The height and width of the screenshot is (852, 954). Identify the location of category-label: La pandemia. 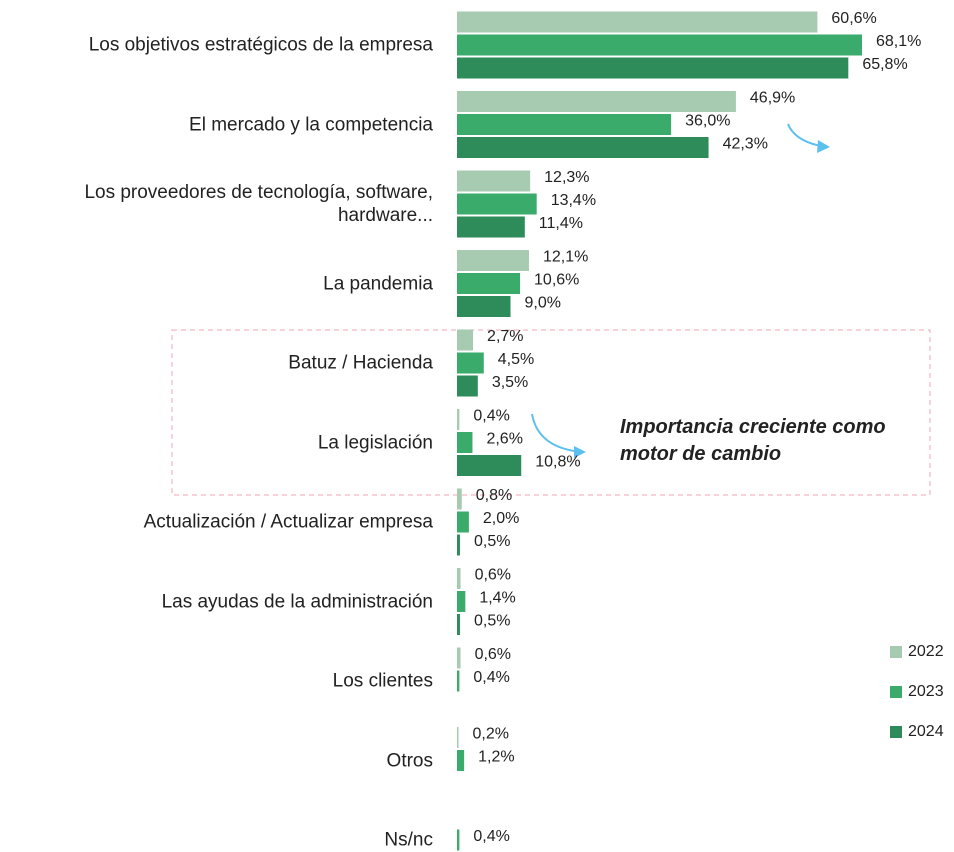
(378, 283).